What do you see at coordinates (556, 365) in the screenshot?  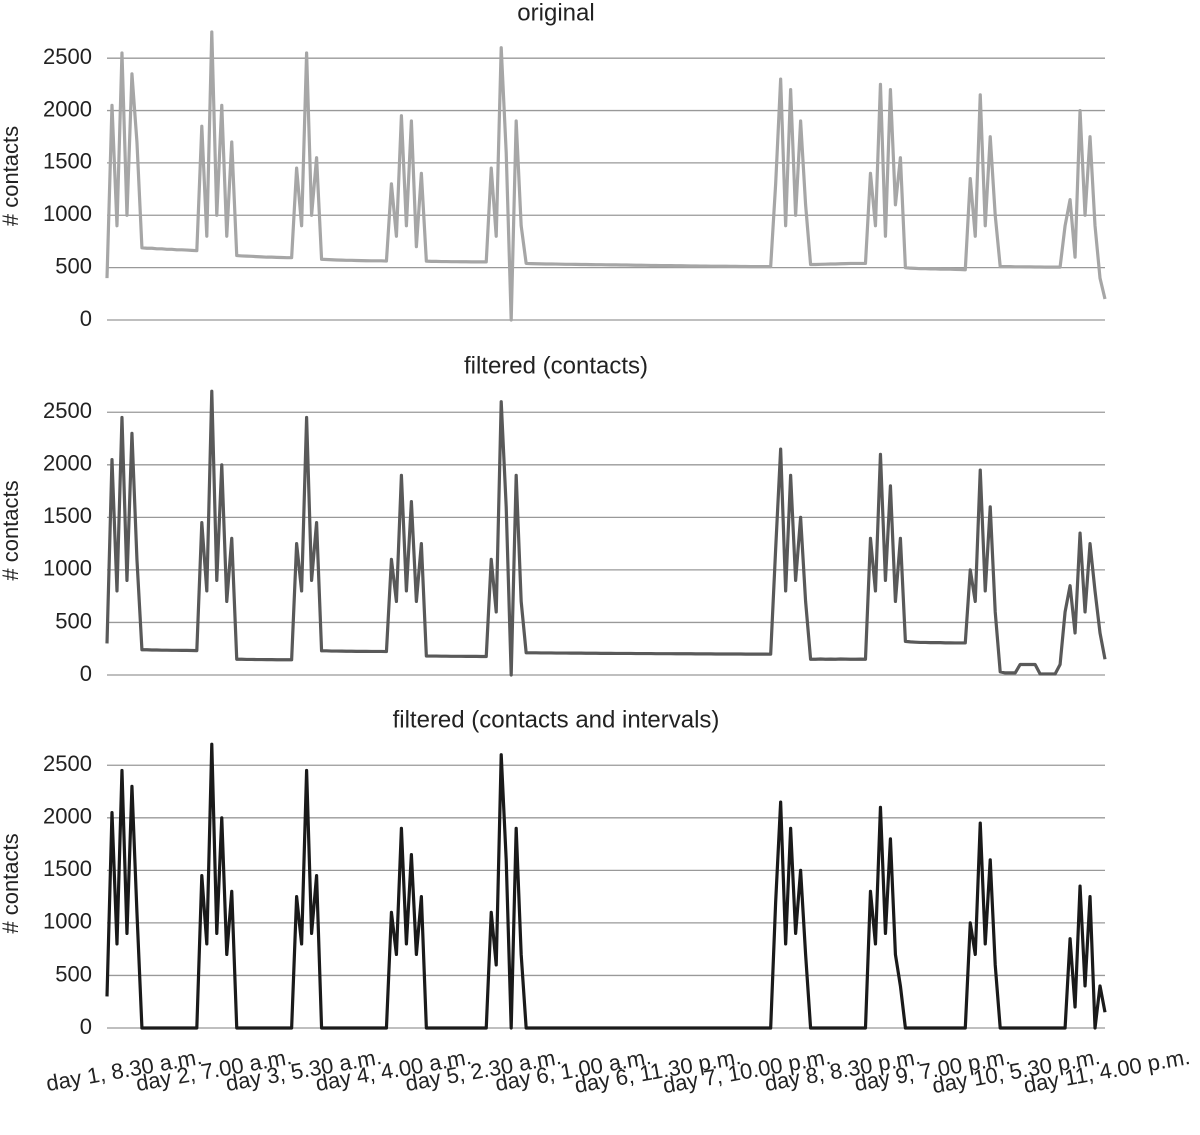 I see `chart-title: filtered (contacts)` at bounding box center [556, 365].